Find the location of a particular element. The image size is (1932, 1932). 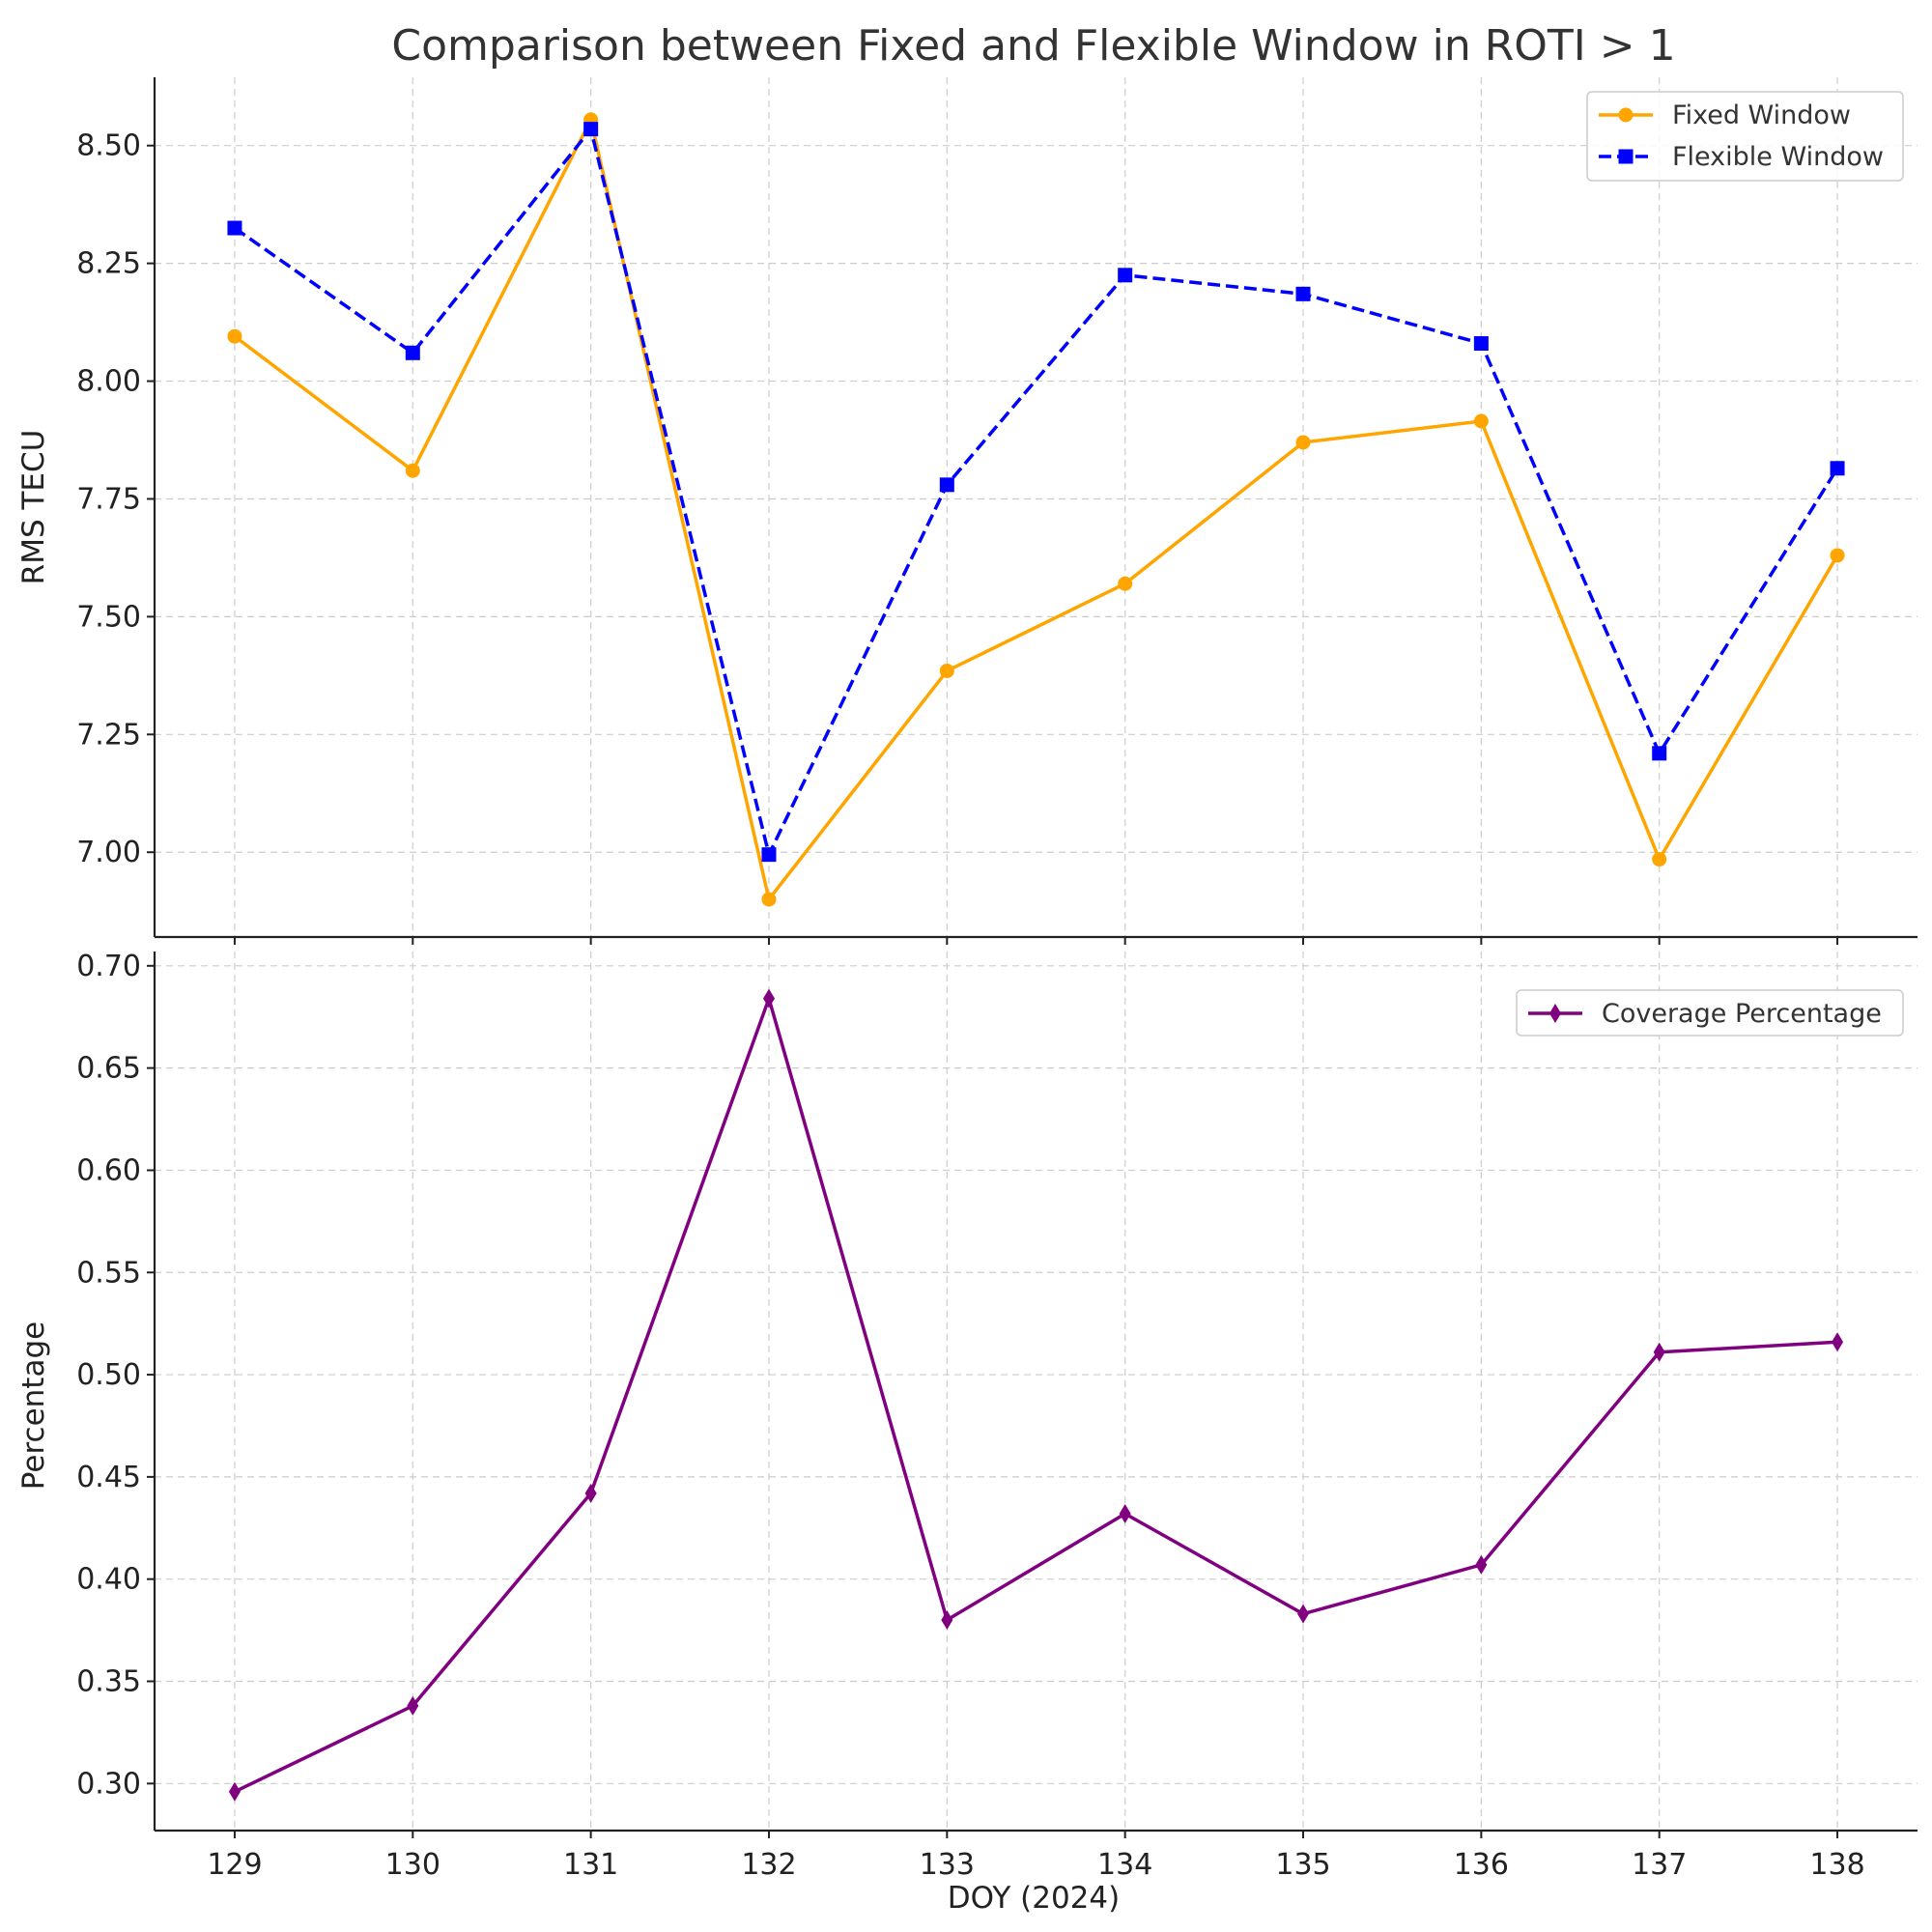

y-tick-label: 7.75 is located at coordinates (108, 499).